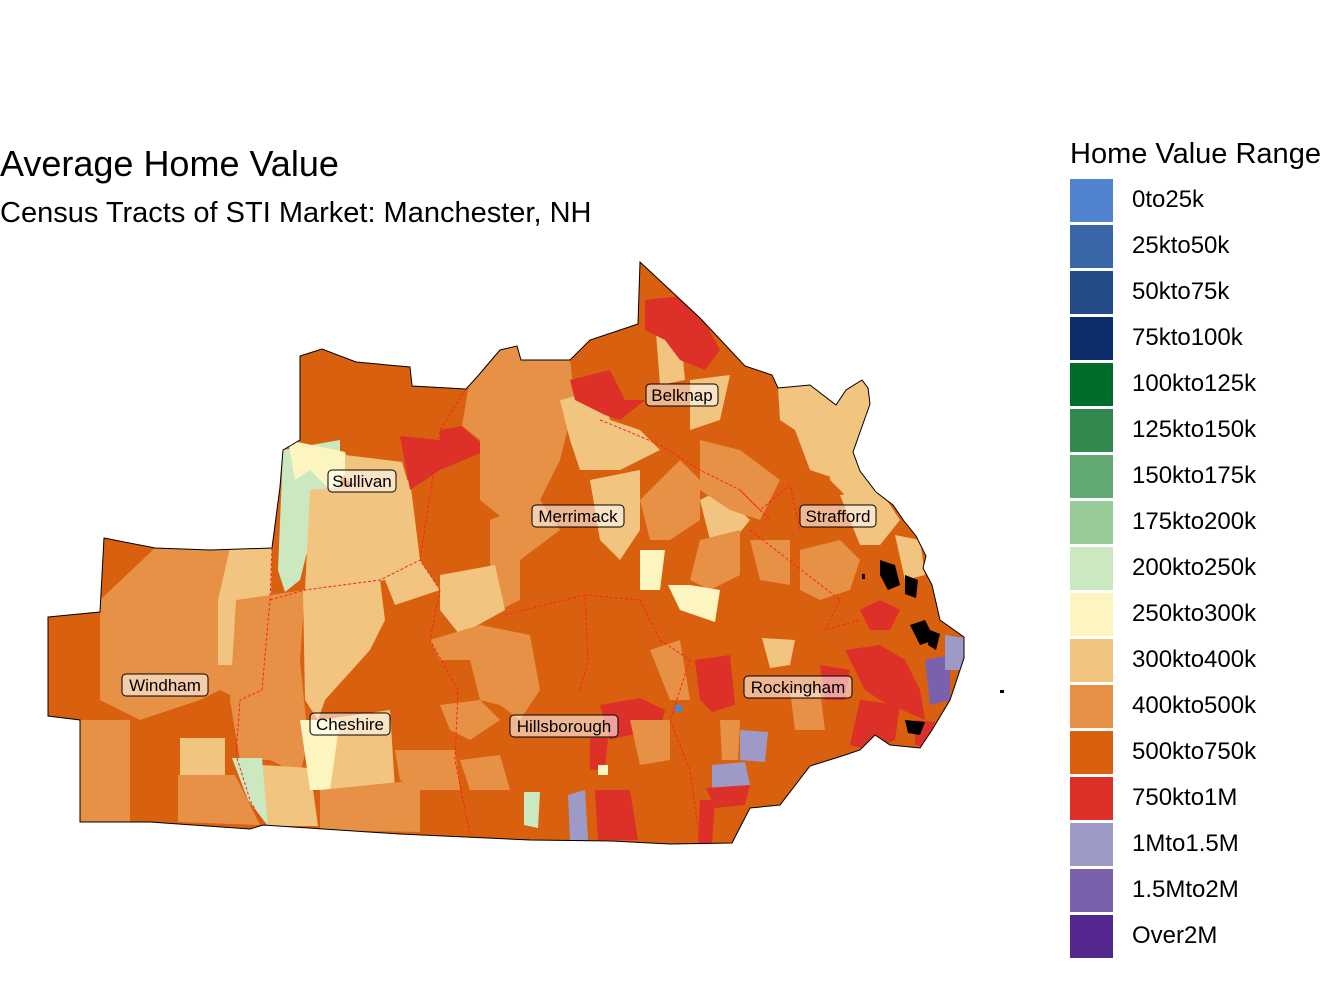  I want to click on county-label-rockingham: Rockingham, so click(798, 687).